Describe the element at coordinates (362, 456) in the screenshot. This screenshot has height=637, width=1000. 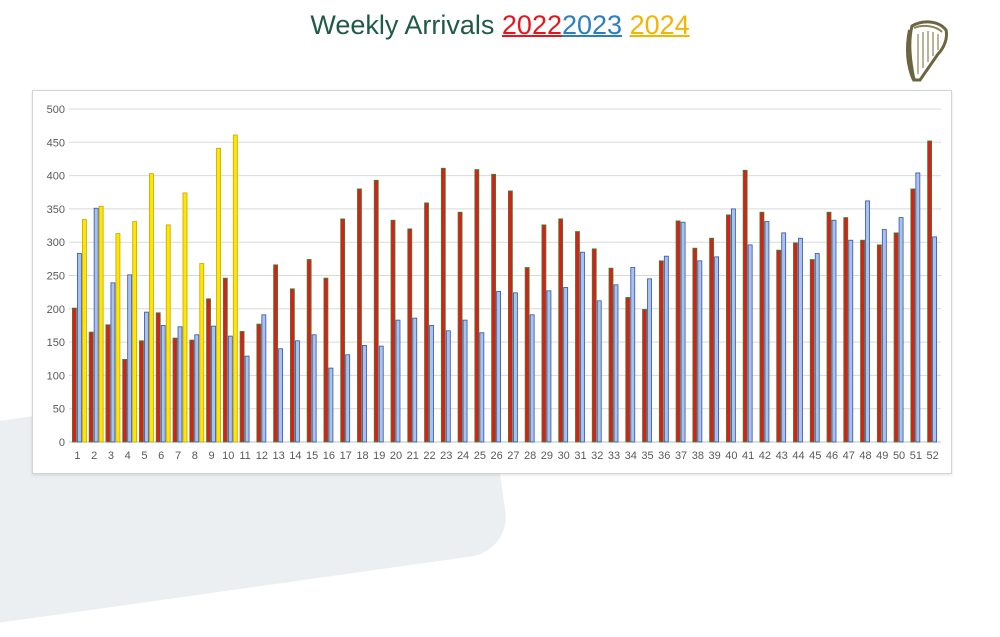
I see `x-tick-label: 18` at that location.